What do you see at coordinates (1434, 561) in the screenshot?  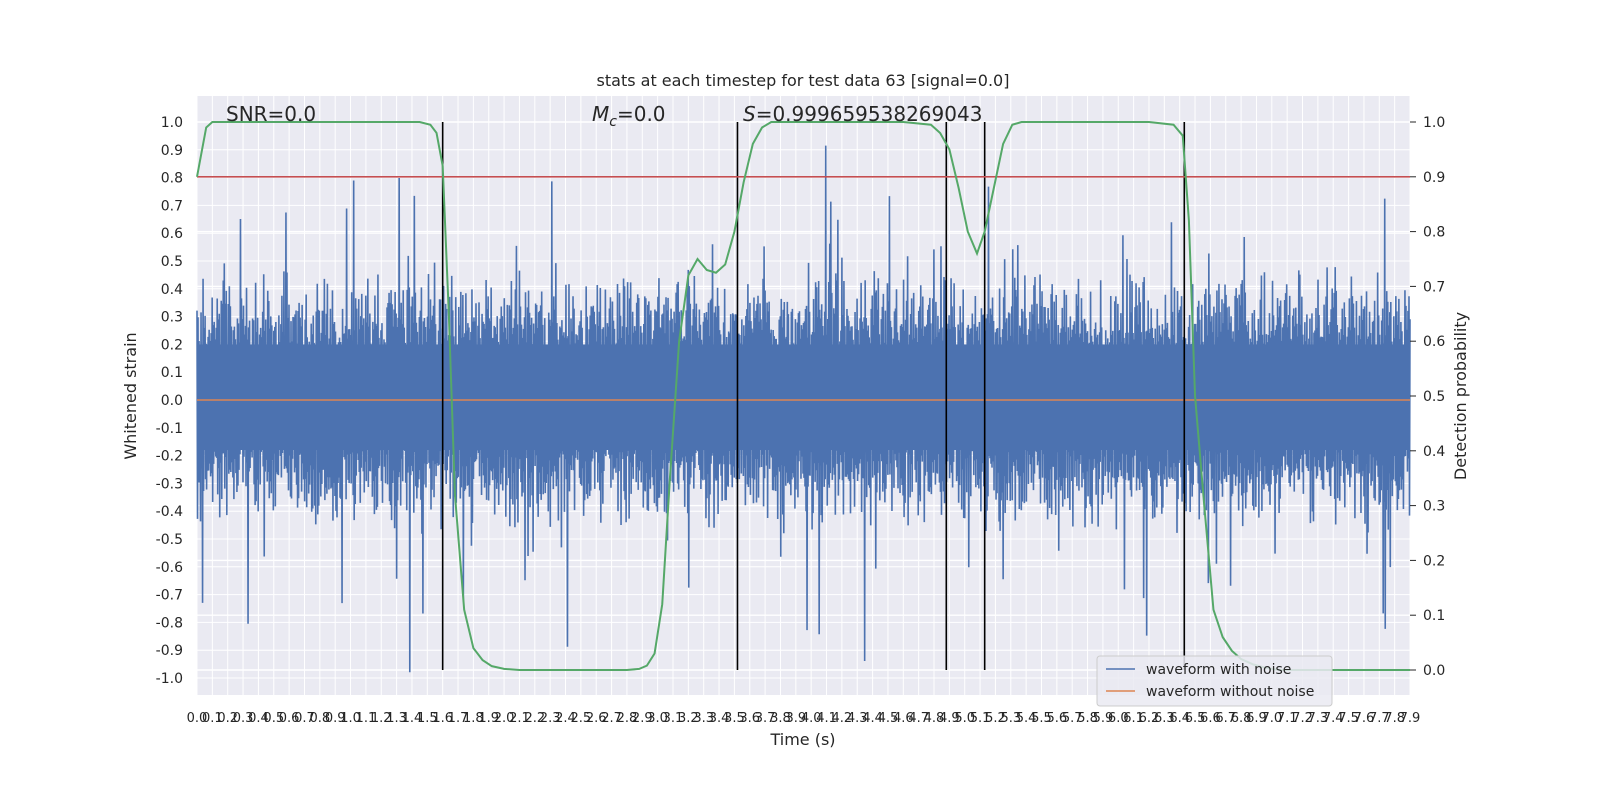 I see `y2-tick-label: 0.2` at bounding box center [1434, 561].